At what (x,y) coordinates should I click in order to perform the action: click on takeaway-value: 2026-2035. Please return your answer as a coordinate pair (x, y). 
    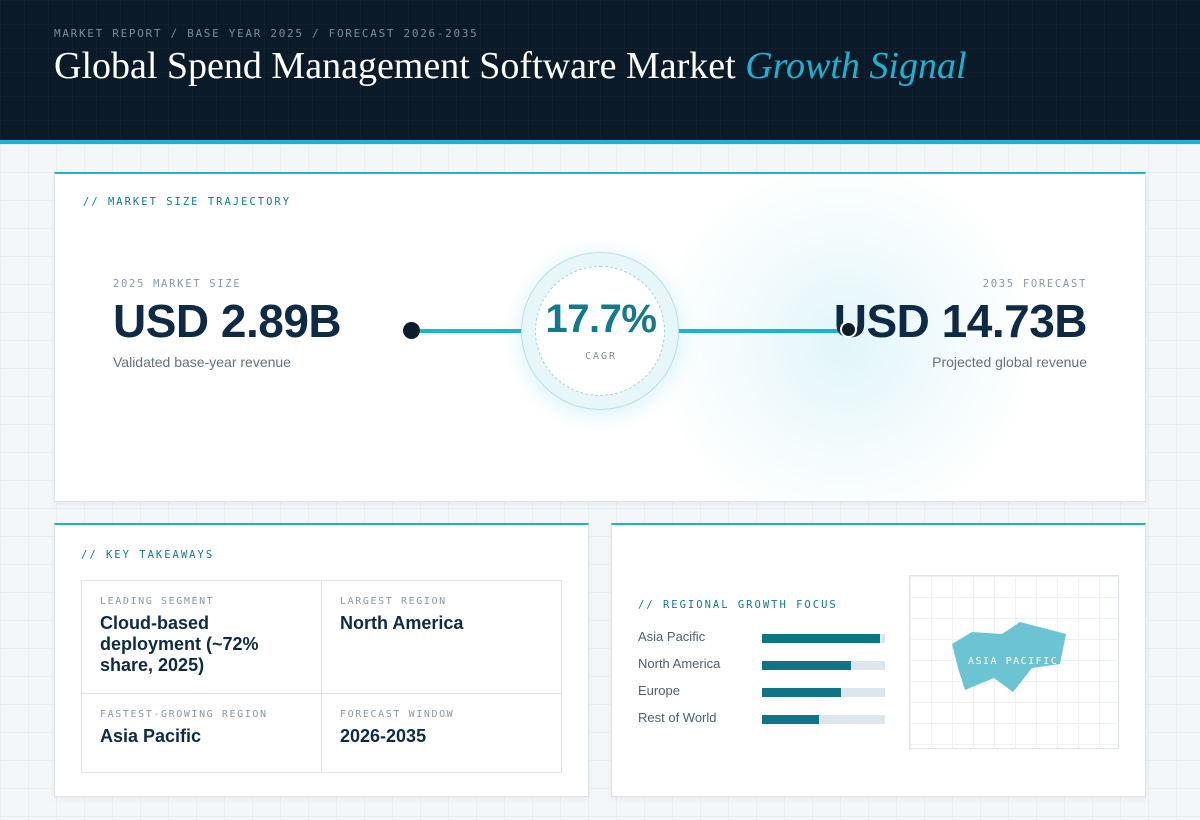
    Looking at the image, I should click on (383, 736).